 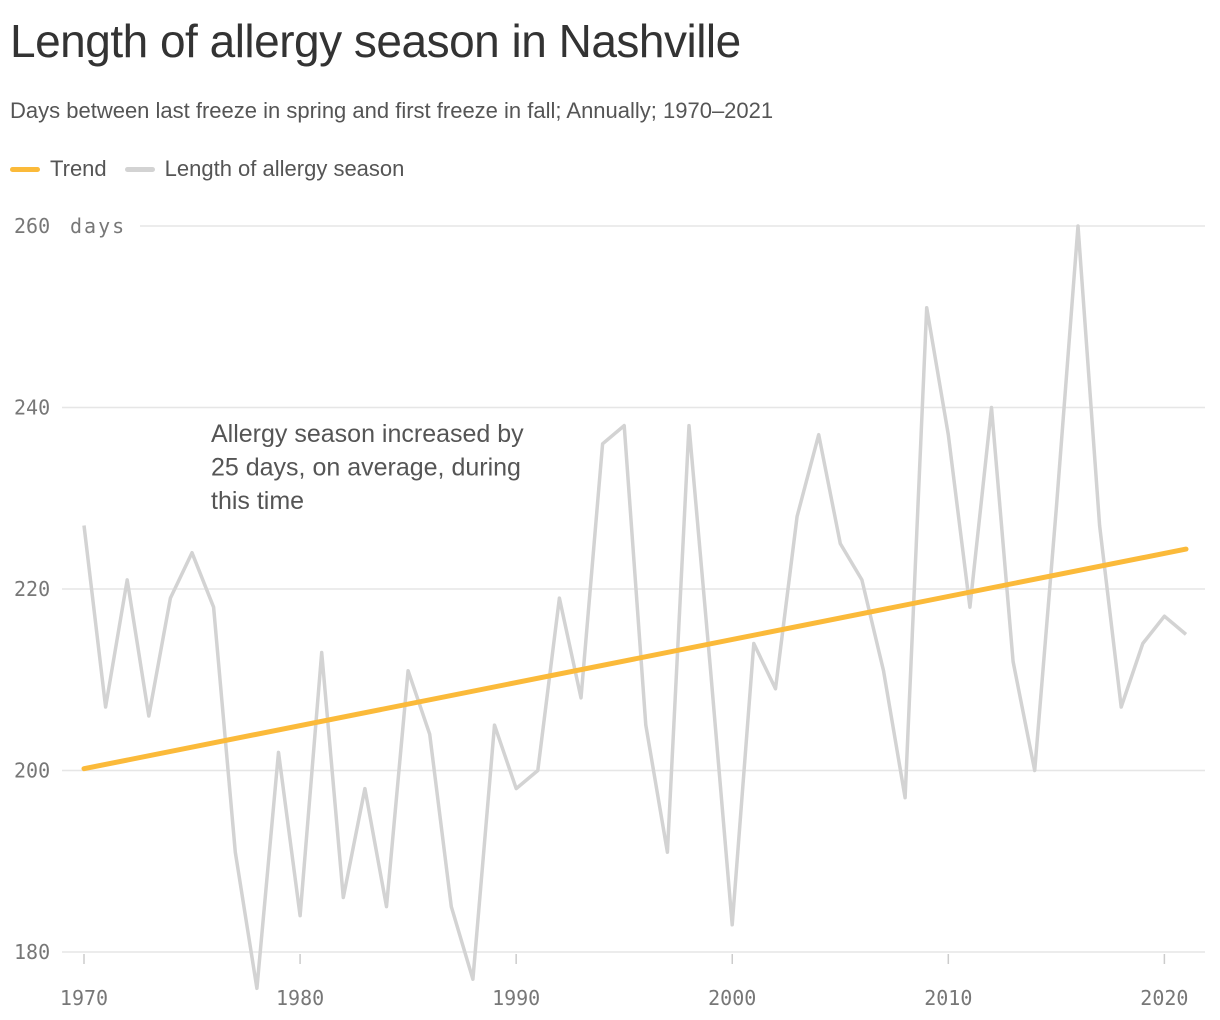 What do you see at coordinates (32, 408) in the screenshot?
I see `y-tick-label-240: 240` at bounding box center [32, 408].